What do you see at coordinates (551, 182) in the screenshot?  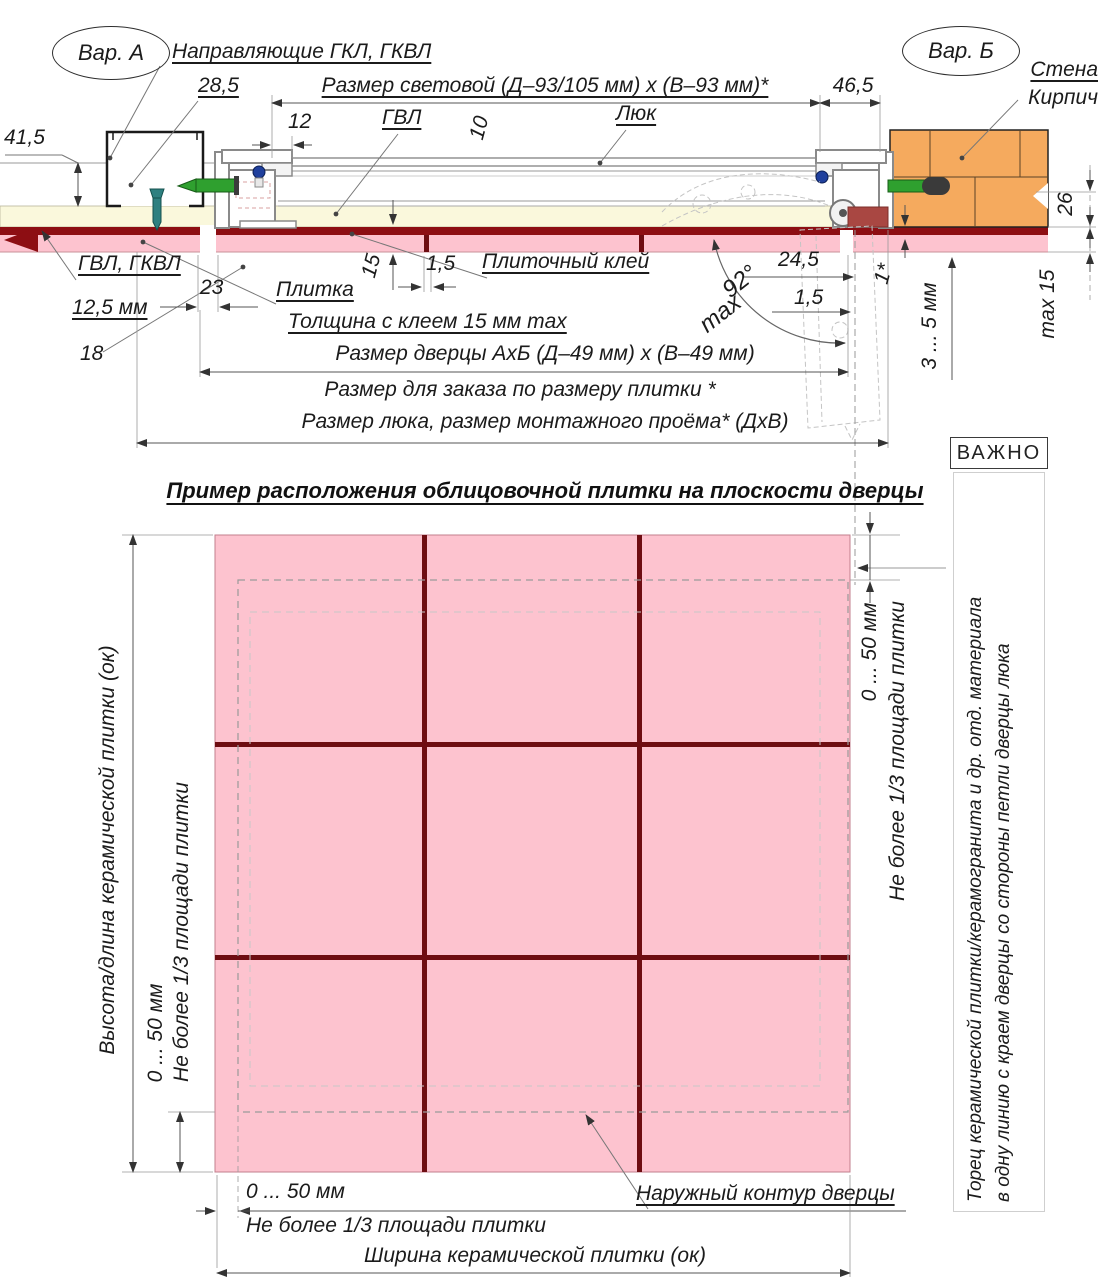 I see `hatch-door-panel` at bounding box center [551, 182].